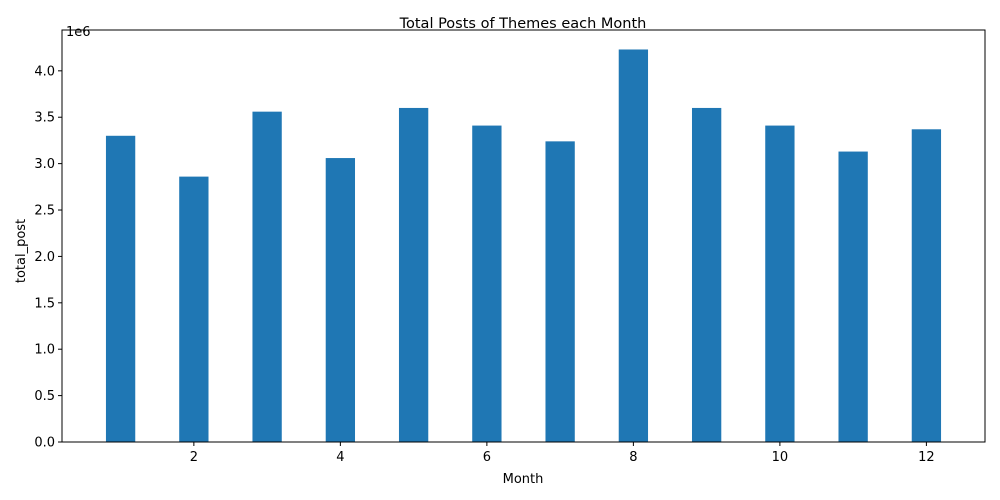  What do you see at coordinates (926, 457) in the screenshot?
I see `x-tick-label: 12` at bounding box center [926, 457].